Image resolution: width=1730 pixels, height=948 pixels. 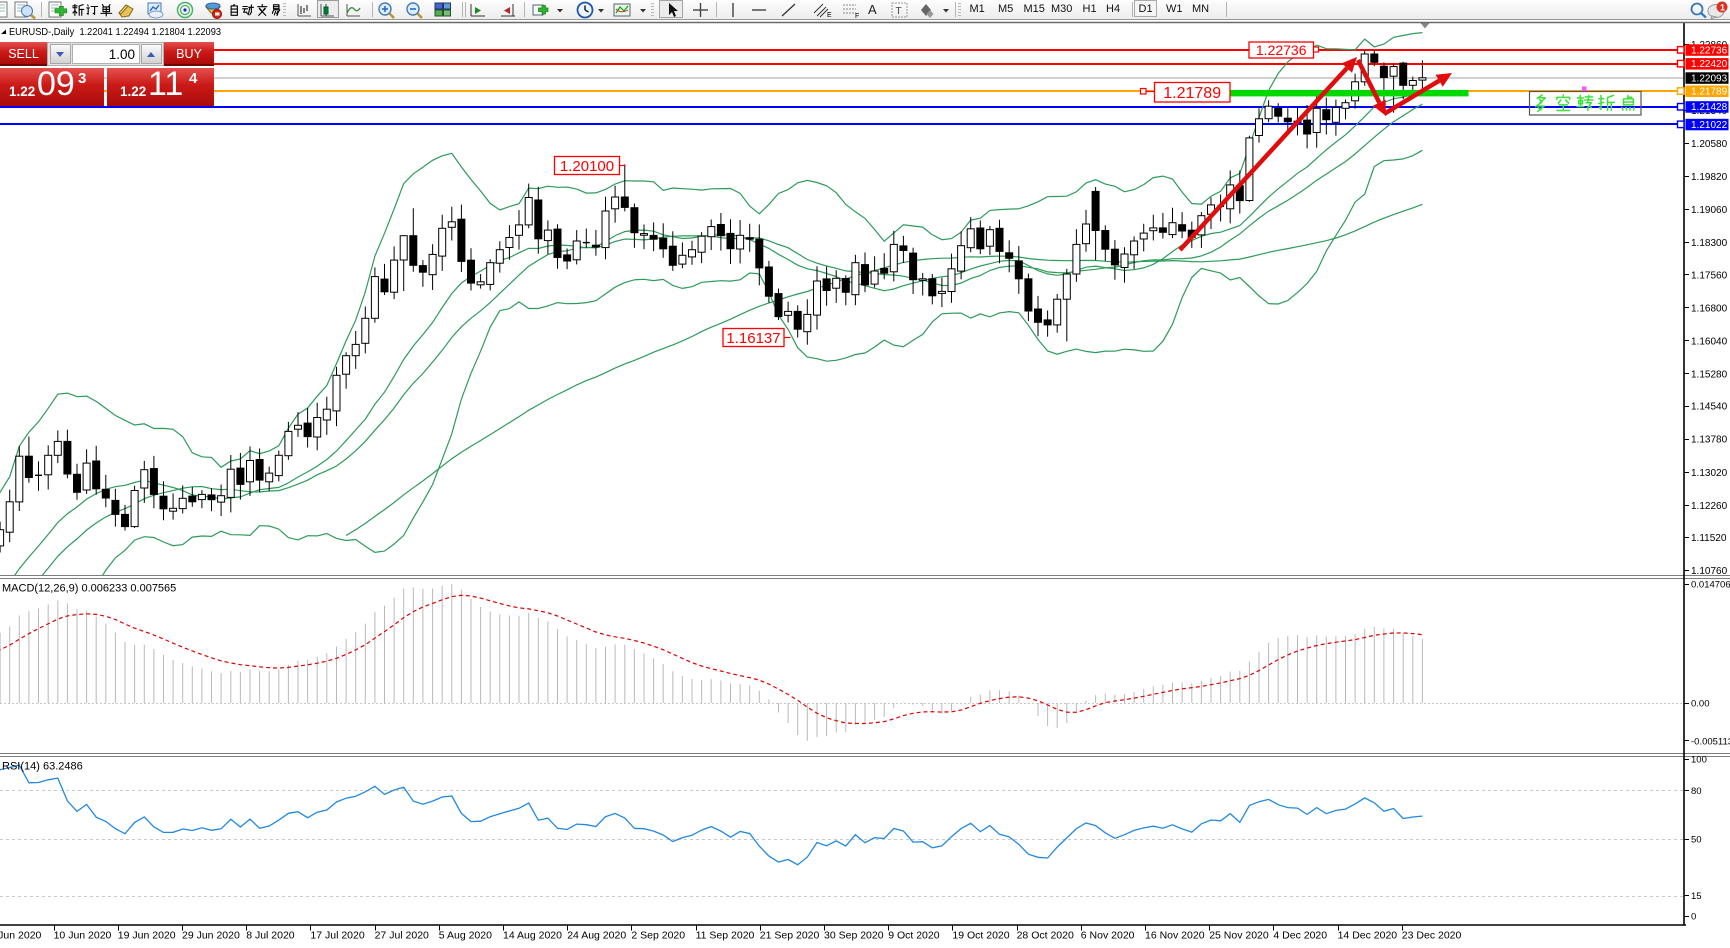 I want to click on svg-text: 50, so click(x=1696, y=840).